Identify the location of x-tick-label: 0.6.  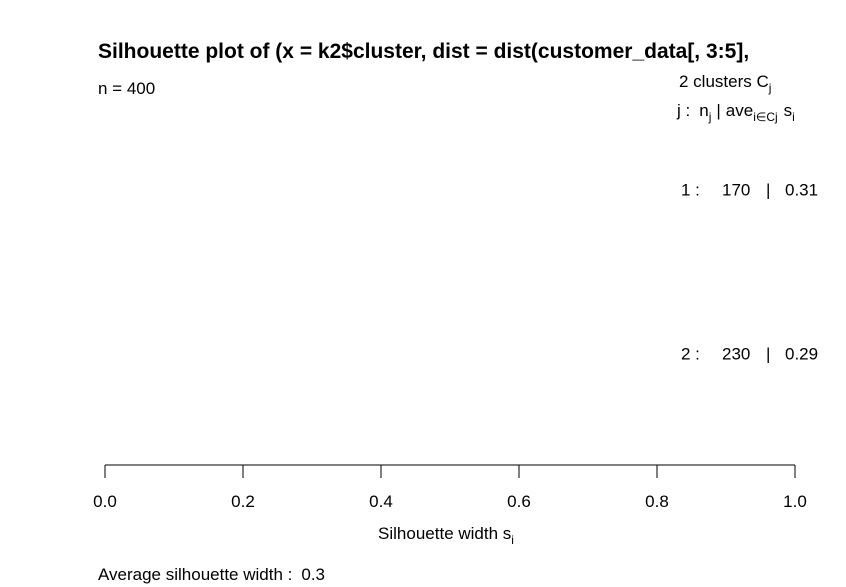
(519, 501).